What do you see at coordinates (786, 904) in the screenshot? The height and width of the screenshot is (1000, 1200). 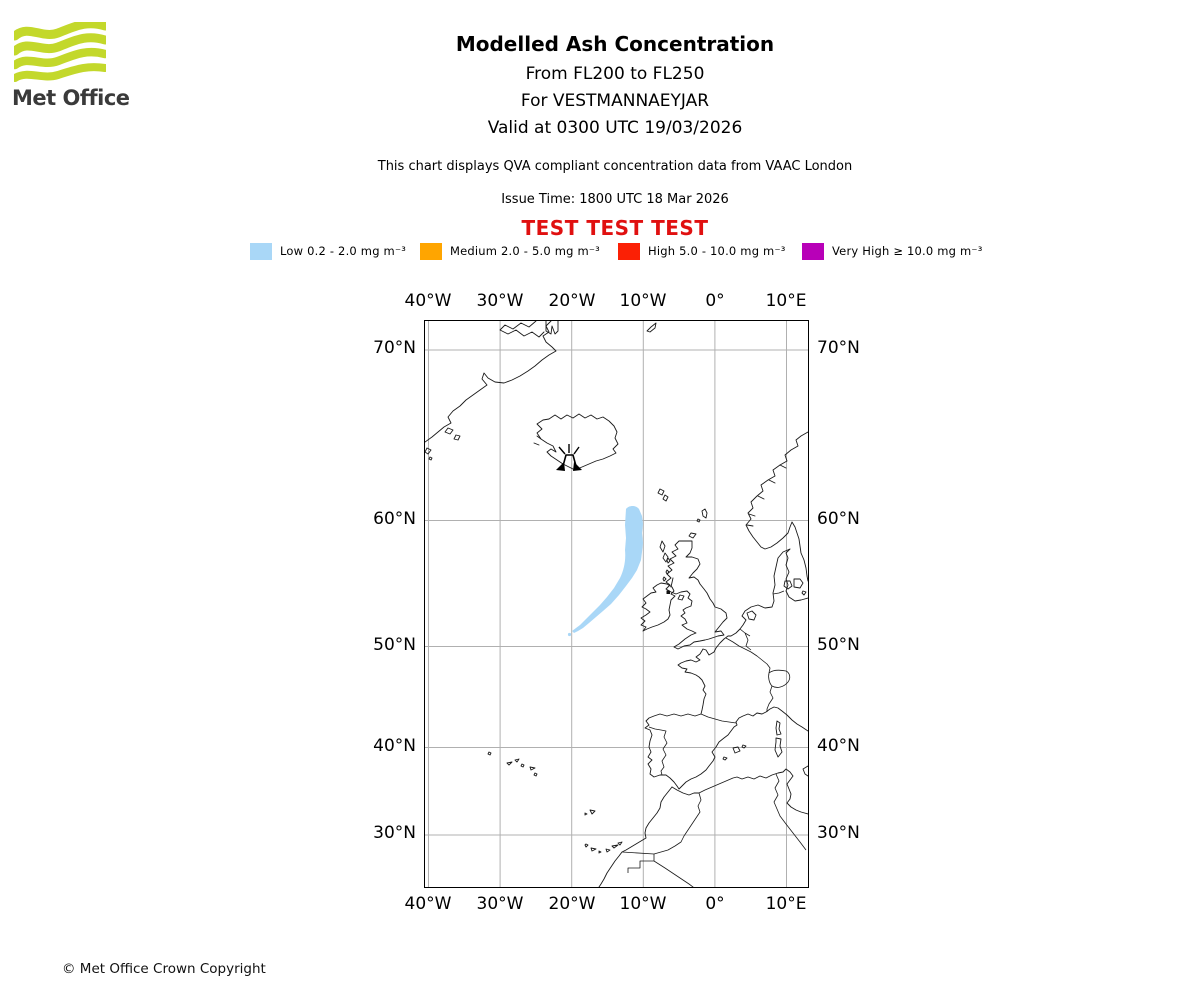 I see `x-tick-bottom-10e: 10°E` at bounding box center [786, 904].